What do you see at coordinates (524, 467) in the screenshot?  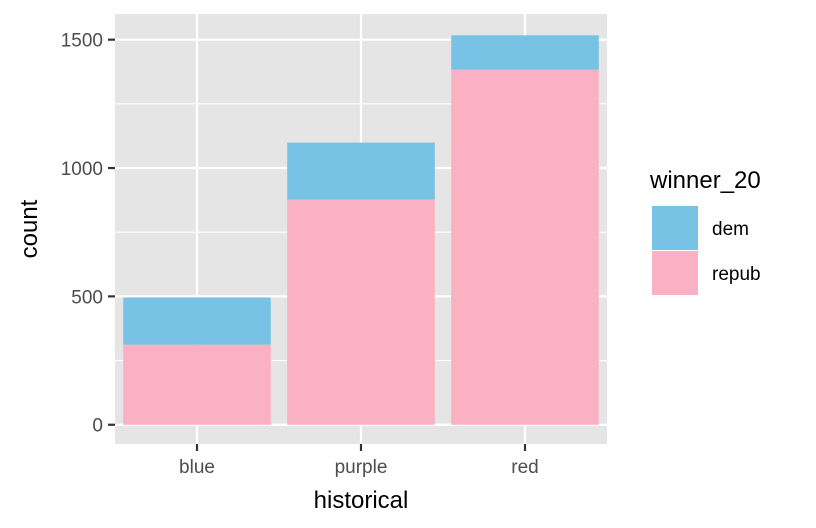 I see `x-tick-label: red` at bounding box center [524, 467].